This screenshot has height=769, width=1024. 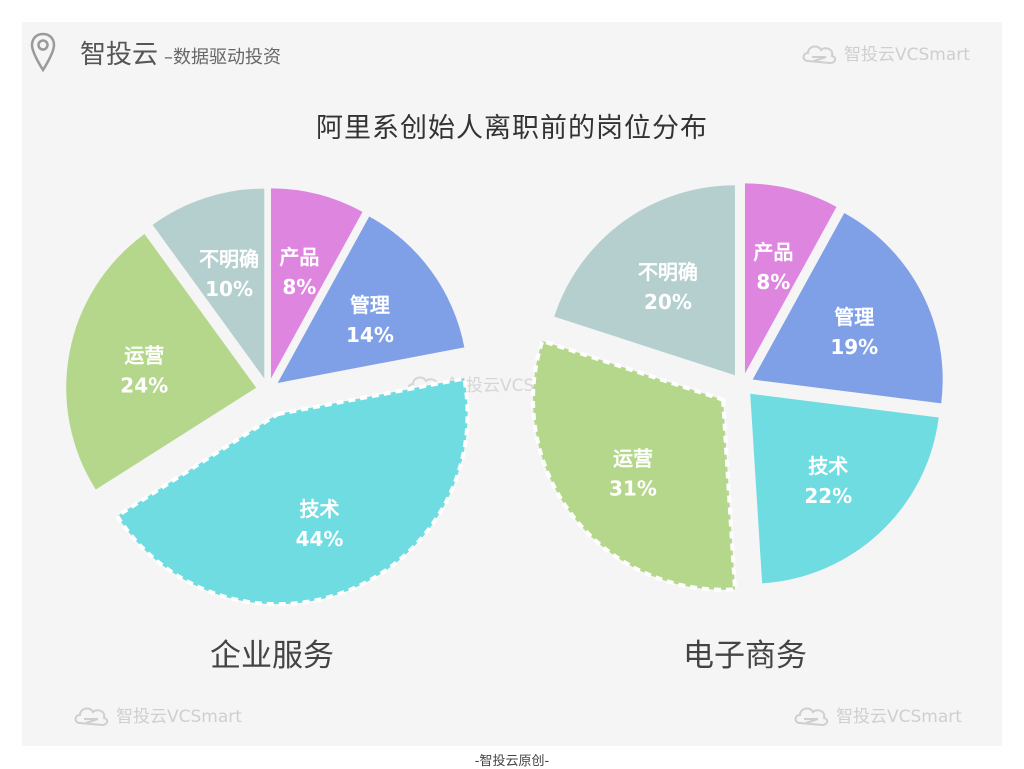 I want to click on slice-label-1-4: 不明确, so click(x=668, y=272).